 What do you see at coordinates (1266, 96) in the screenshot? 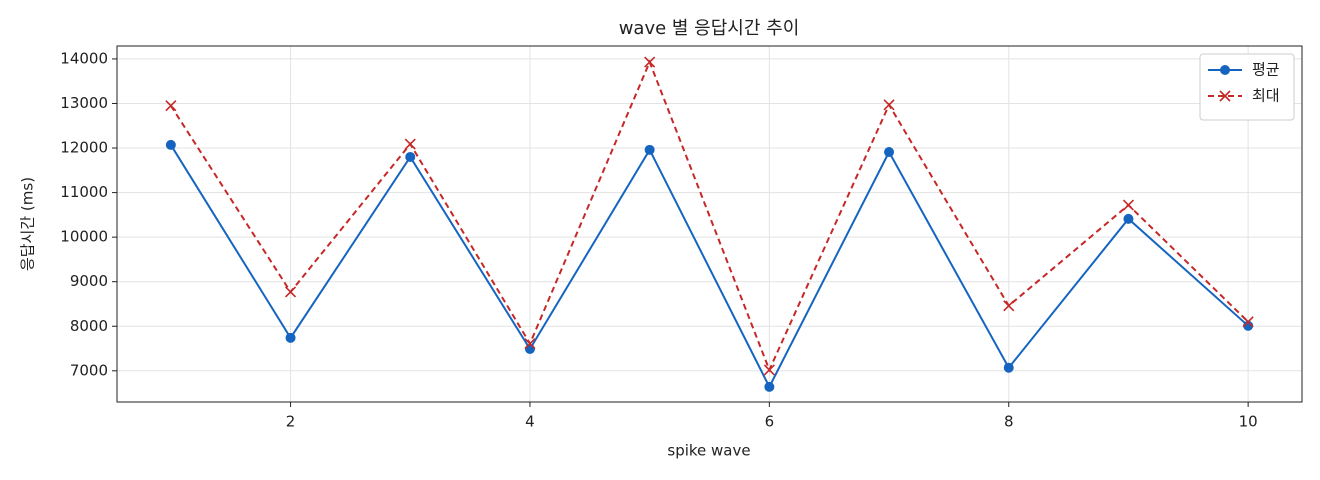
I see `legend-label: 최대` at bounding box center [1266, 96].